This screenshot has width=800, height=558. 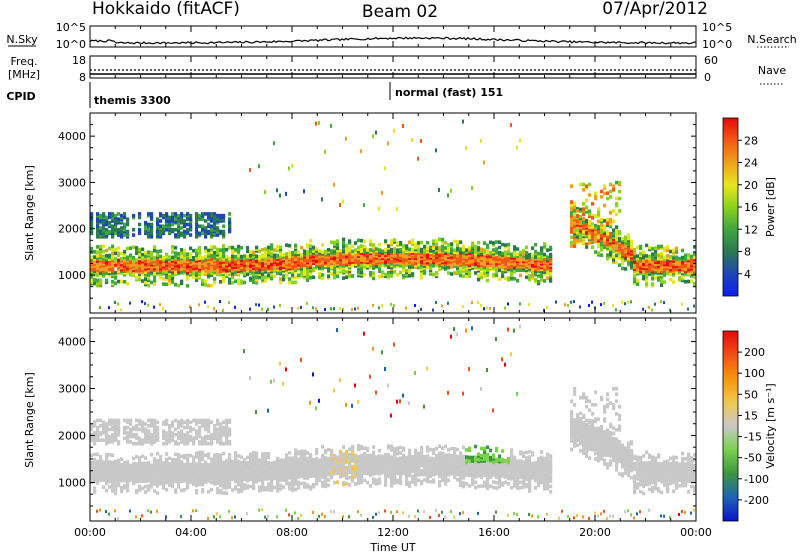 I want to click on cpid-entry-2: normal (fast) 151, so click(x=449, y=92).